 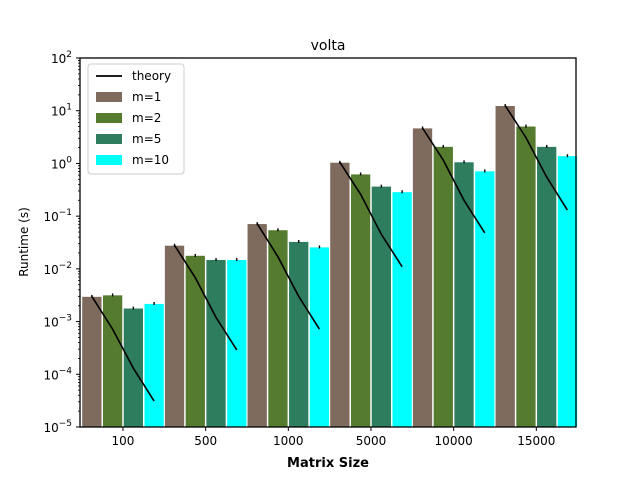 What do you see at coordinates (123, 441) in the screenshot?
I see `x-tick-label: 100` at bounding box center [123, 441].